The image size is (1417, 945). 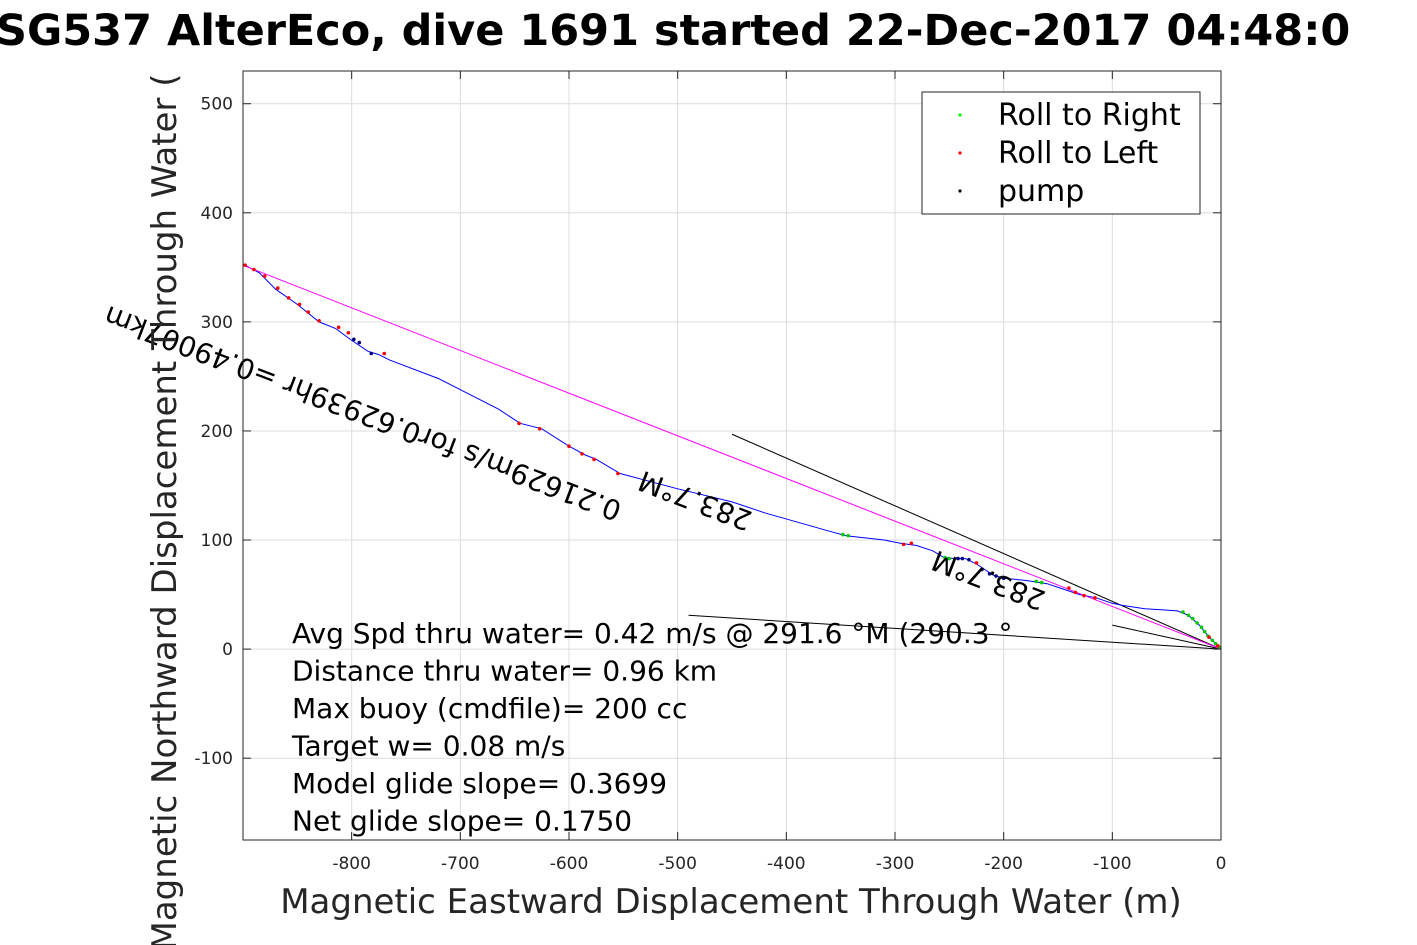 What do you see at coordinates (217, 541) in the screenshot?
I see `y-tick-label: 100` at bounding box center [217, 541].